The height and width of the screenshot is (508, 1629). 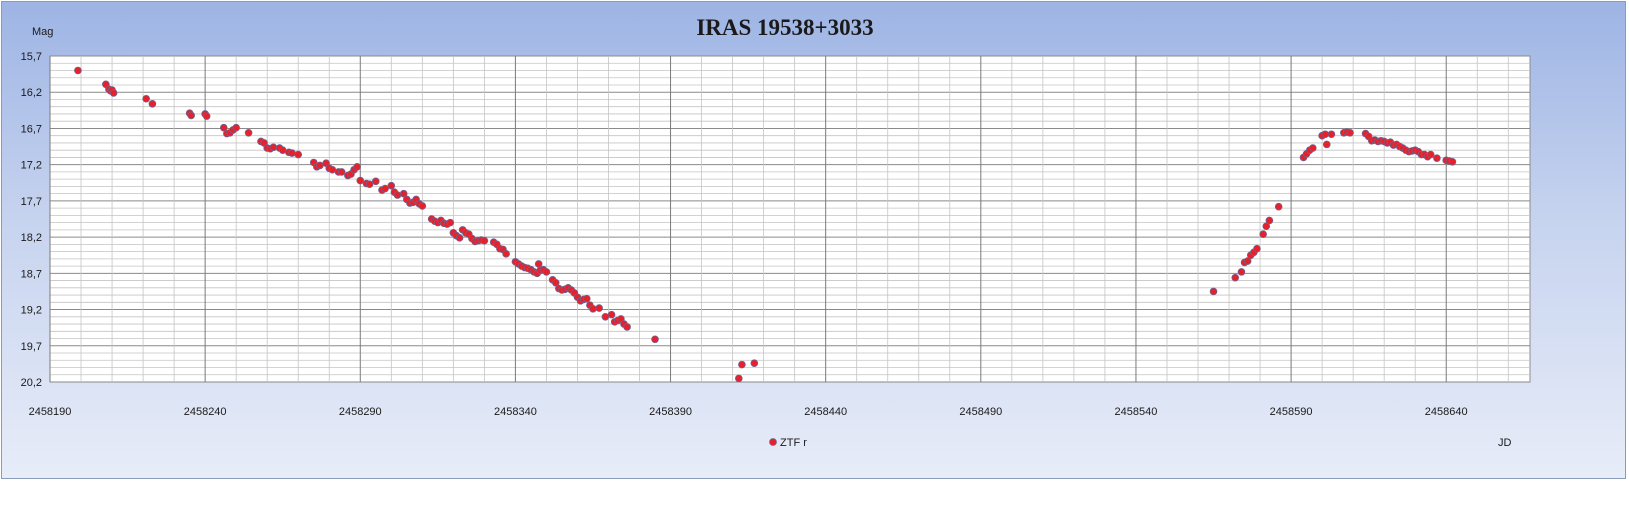 I want to click on x-tick-label: 2458340, so click(x=515, y=412).